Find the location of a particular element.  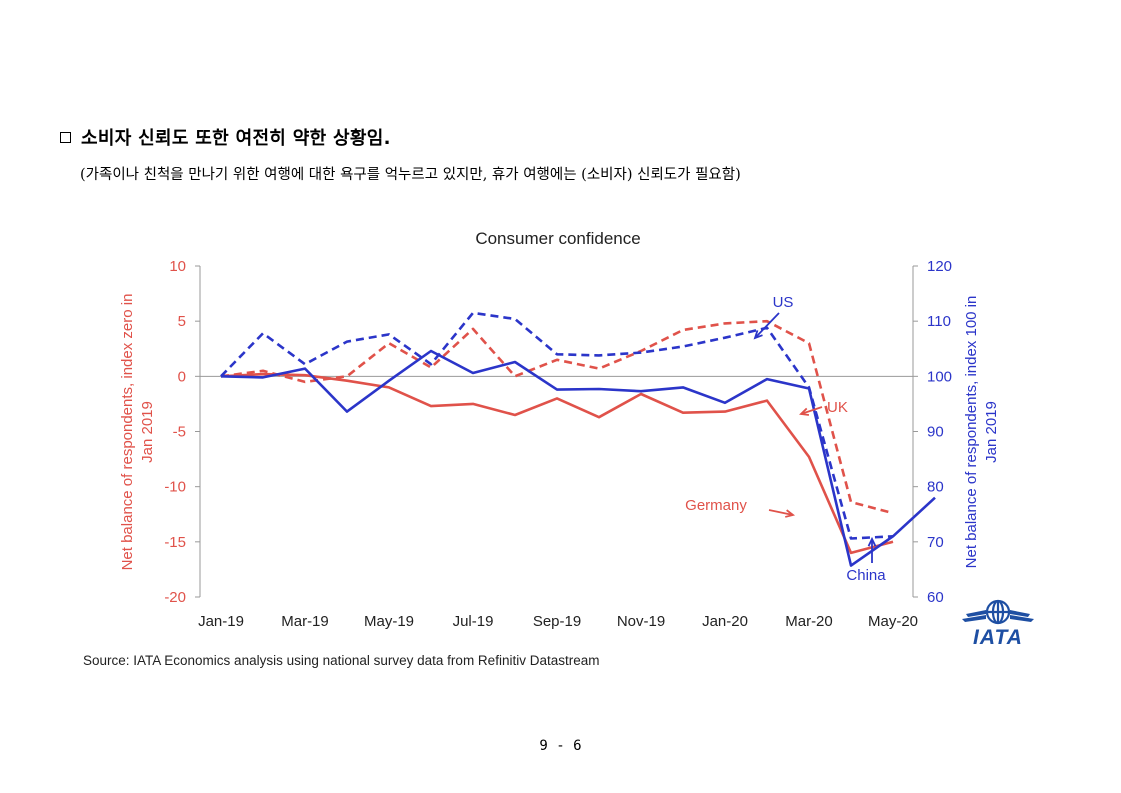

series-arrowhead-uk is located at coordinates (804, 411).